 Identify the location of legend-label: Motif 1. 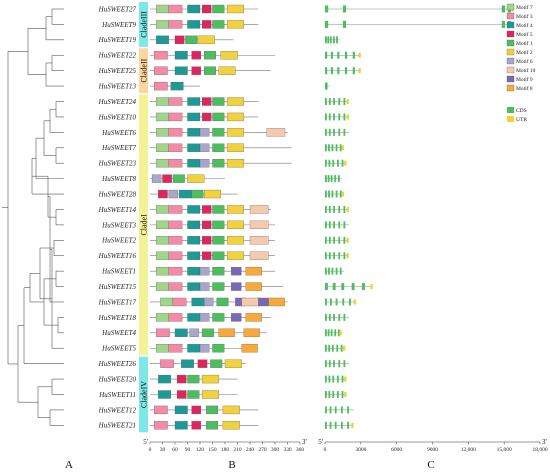
(524, 43).